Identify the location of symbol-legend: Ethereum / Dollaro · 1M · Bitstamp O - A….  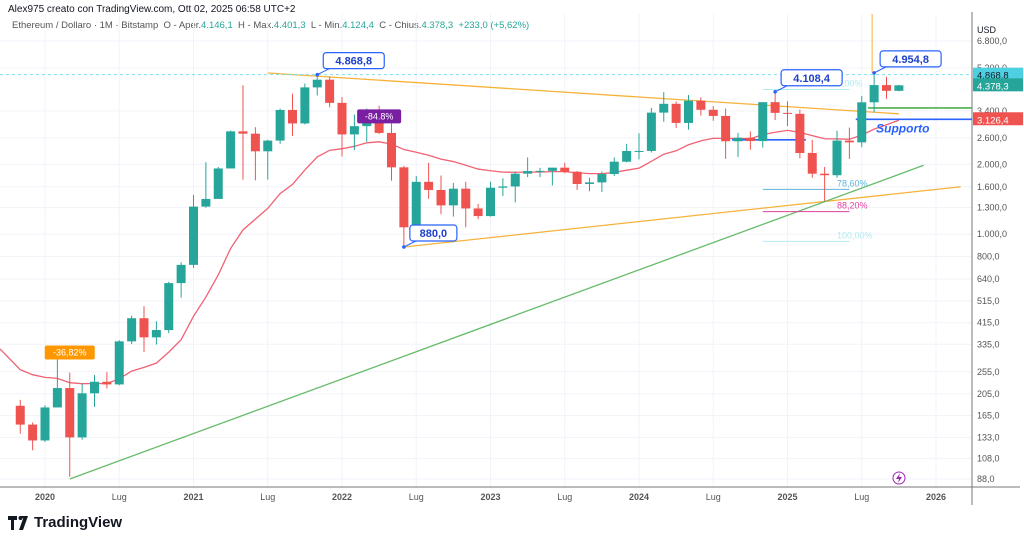
(270, 25).